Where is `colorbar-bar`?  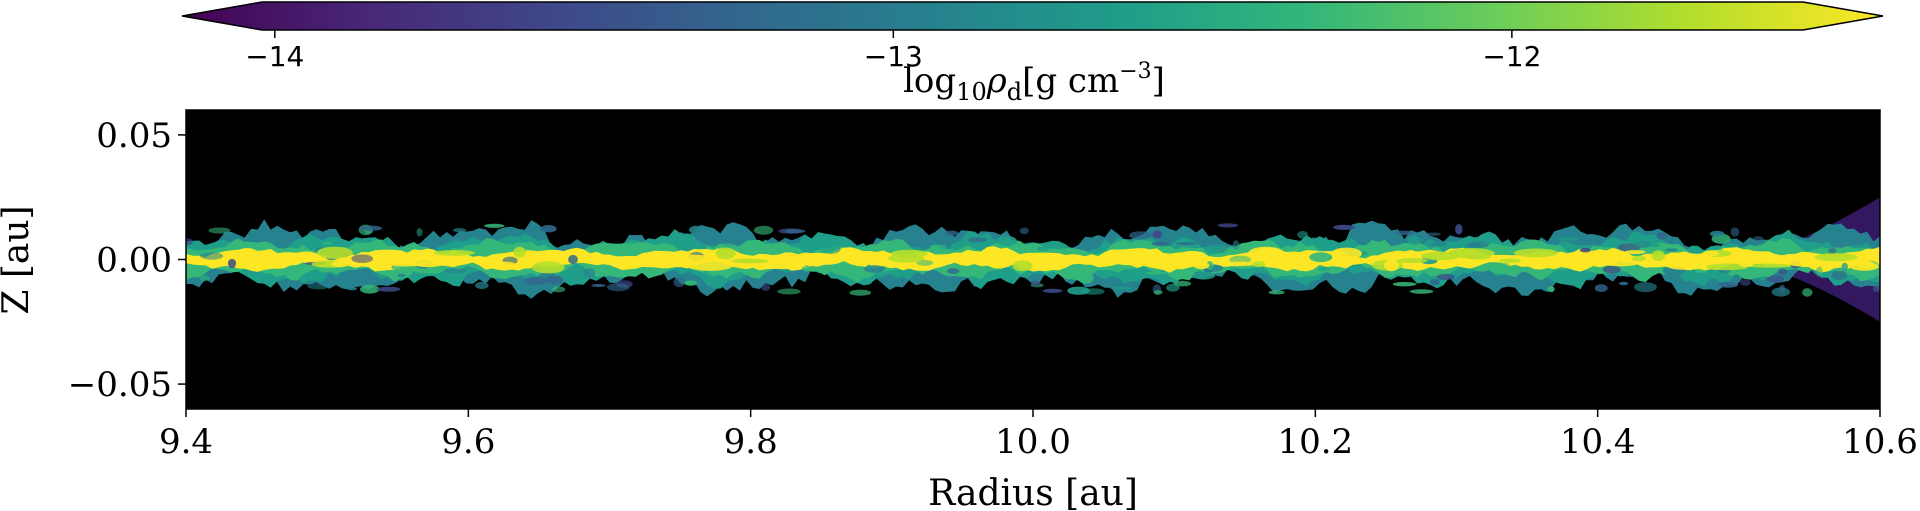
colorbar-bar is located at coordinates (1032, 16).